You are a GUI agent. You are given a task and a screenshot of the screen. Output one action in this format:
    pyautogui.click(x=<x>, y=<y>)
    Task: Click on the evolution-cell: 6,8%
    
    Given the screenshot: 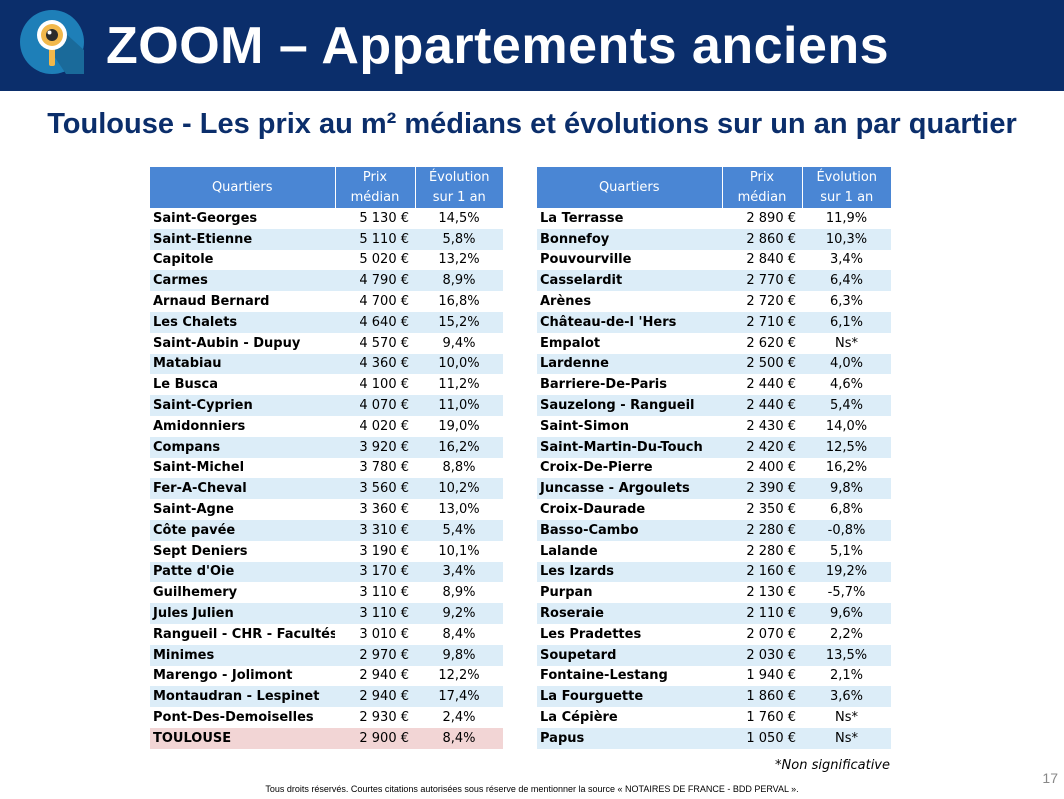 What is the action you would take?
    pyautogui.click(x=846, y=509)
    